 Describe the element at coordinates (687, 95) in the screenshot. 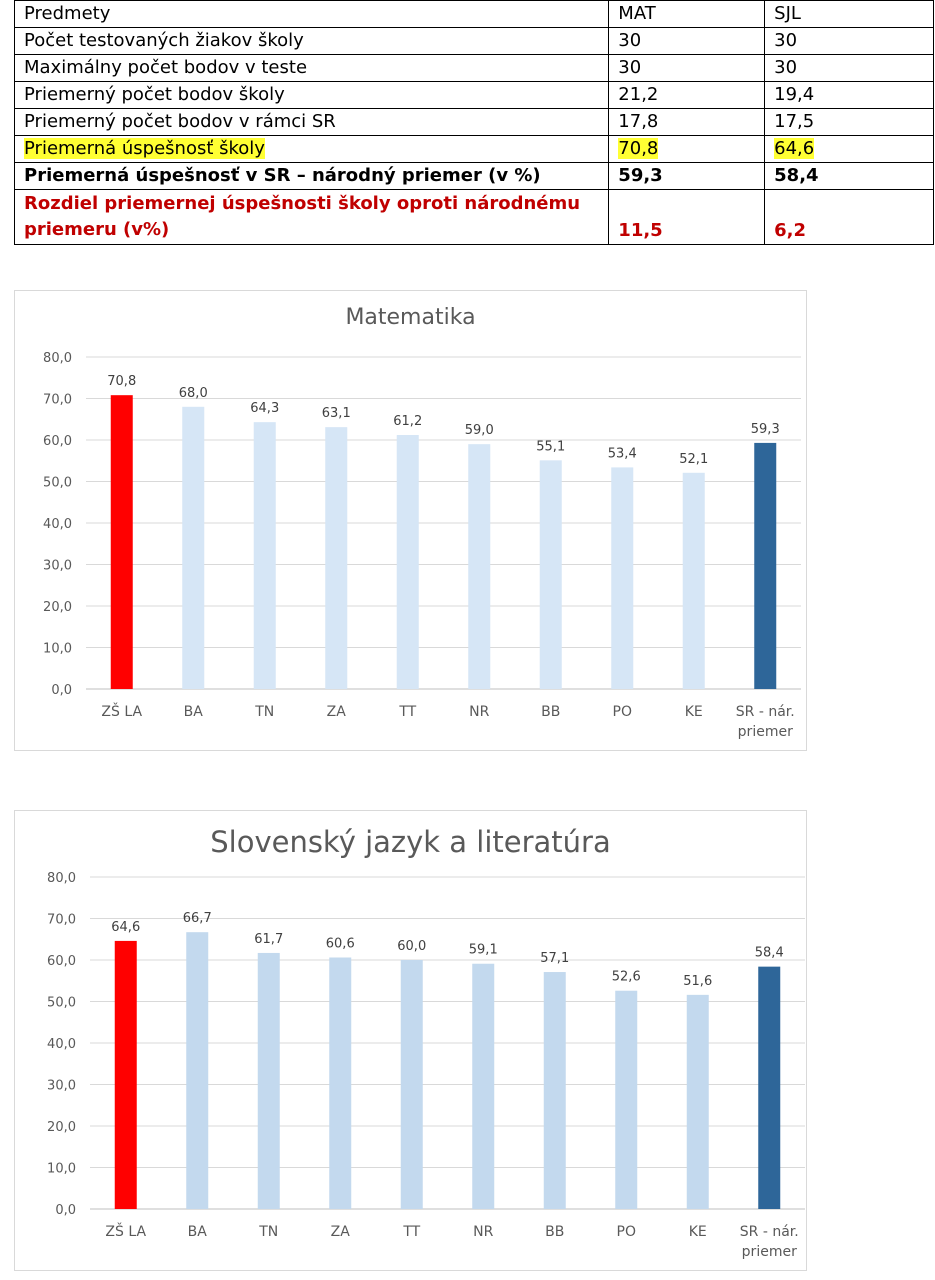

I see `row-mat-value: 21,2` at that location.